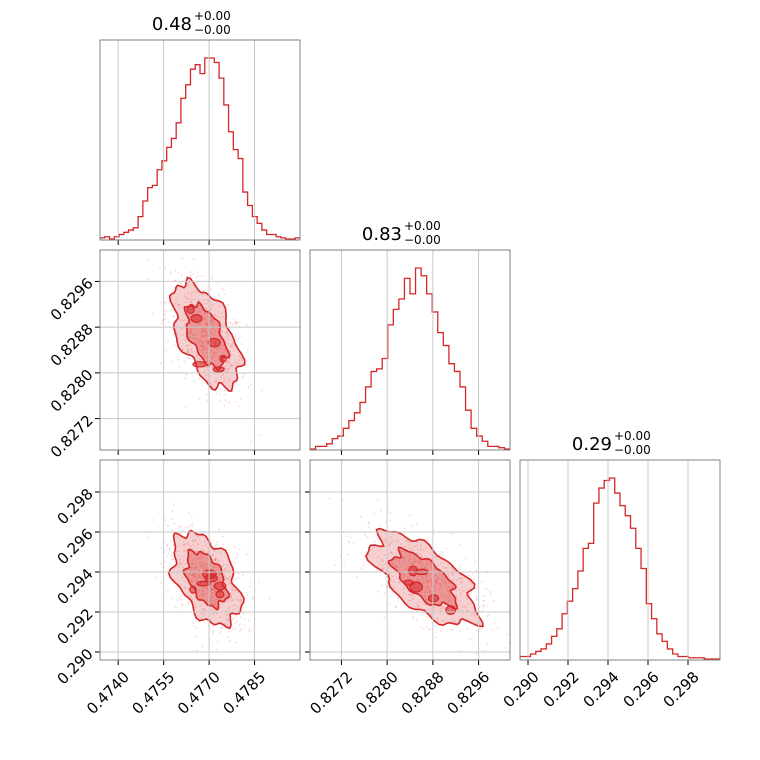  Describe the element at coordinates (208, 577) in the screenshot. I see `scatter-panel-0-2-content` at that location.